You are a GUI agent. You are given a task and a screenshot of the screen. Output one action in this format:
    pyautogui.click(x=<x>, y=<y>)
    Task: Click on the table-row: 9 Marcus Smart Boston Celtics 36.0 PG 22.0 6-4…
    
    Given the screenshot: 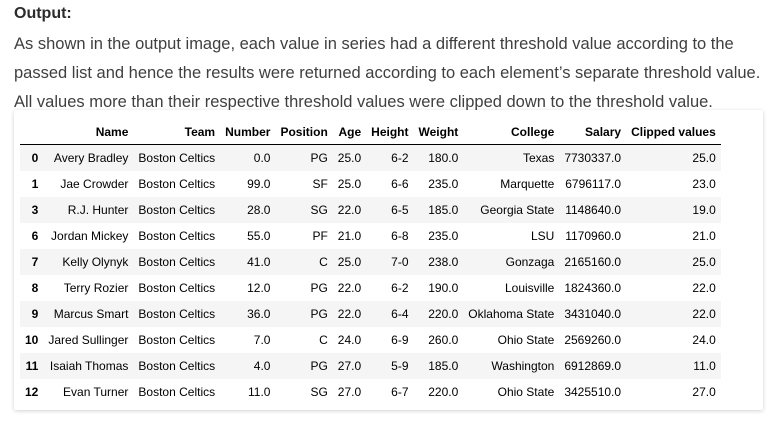 What is the action you would take?
    pyautogui.click(x=370, y=314)
    